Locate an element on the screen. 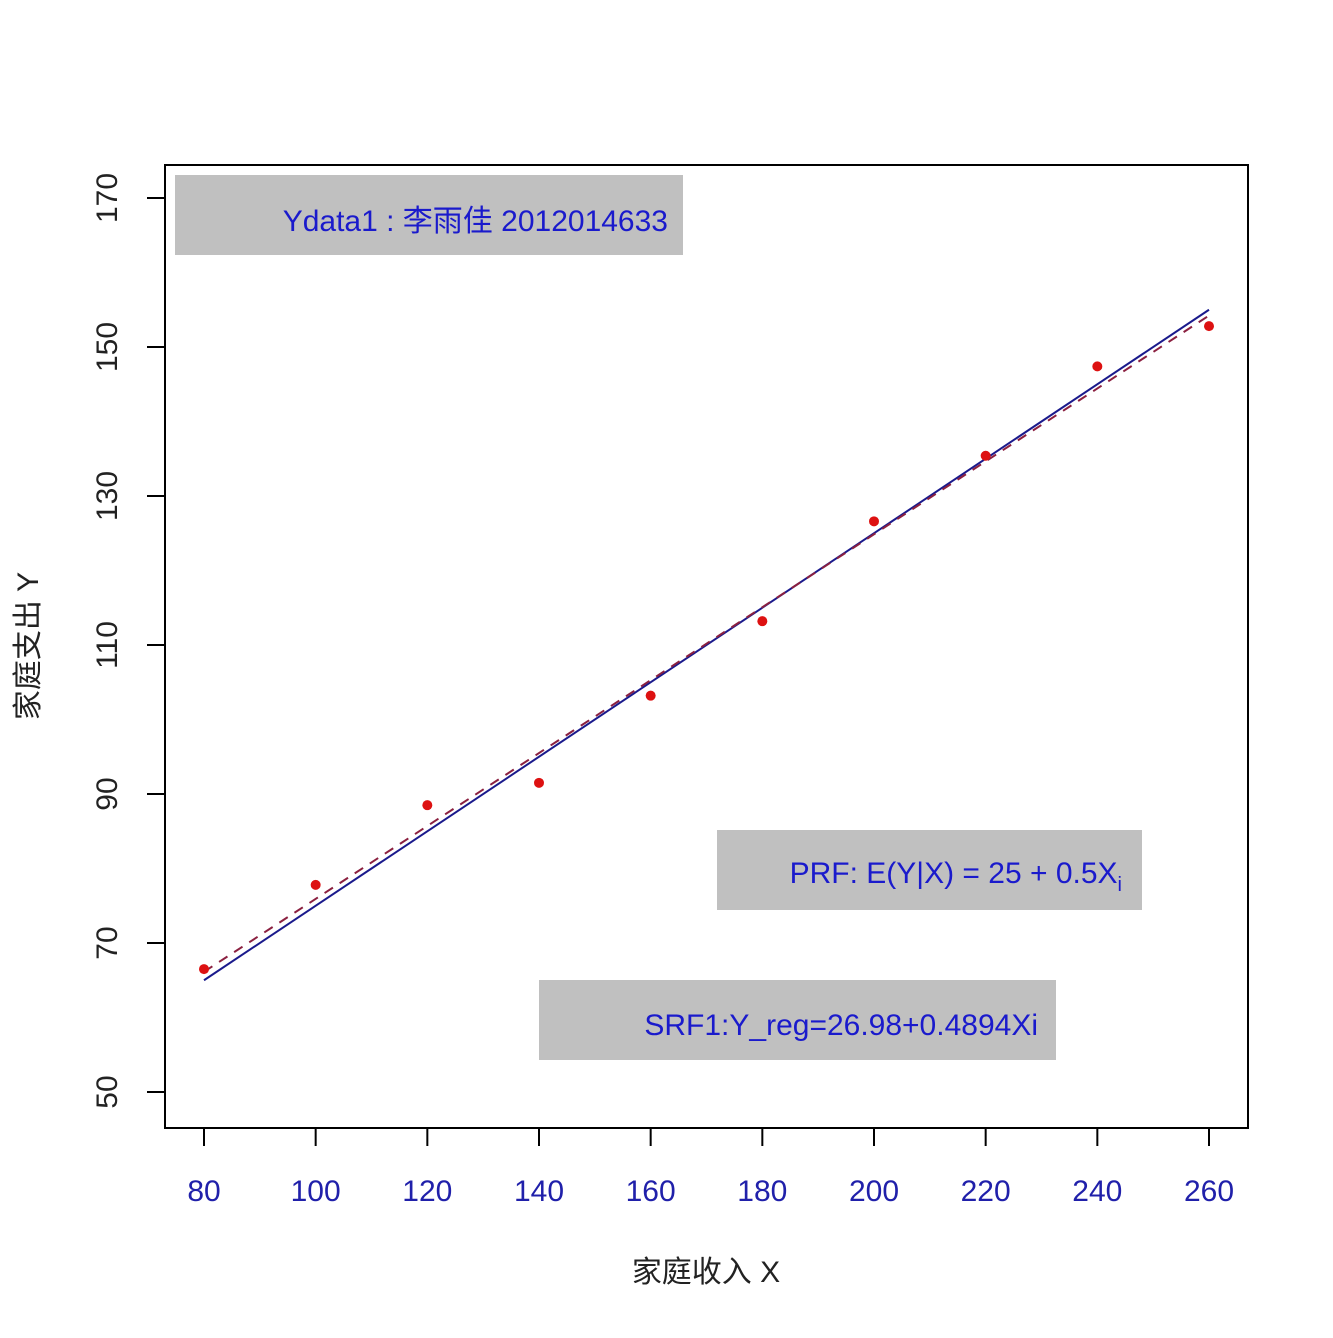  prf-label-text: PRF: E(Y|X) = 25 + 0.5X is located at coordinates (954, 873).